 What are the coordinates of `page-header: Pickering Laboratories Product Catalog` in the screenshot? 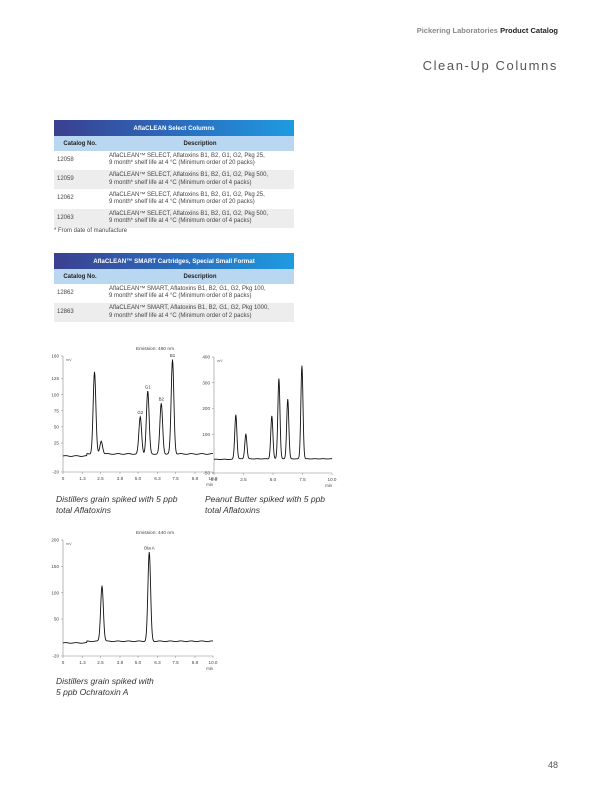 It's located at (487, 30).